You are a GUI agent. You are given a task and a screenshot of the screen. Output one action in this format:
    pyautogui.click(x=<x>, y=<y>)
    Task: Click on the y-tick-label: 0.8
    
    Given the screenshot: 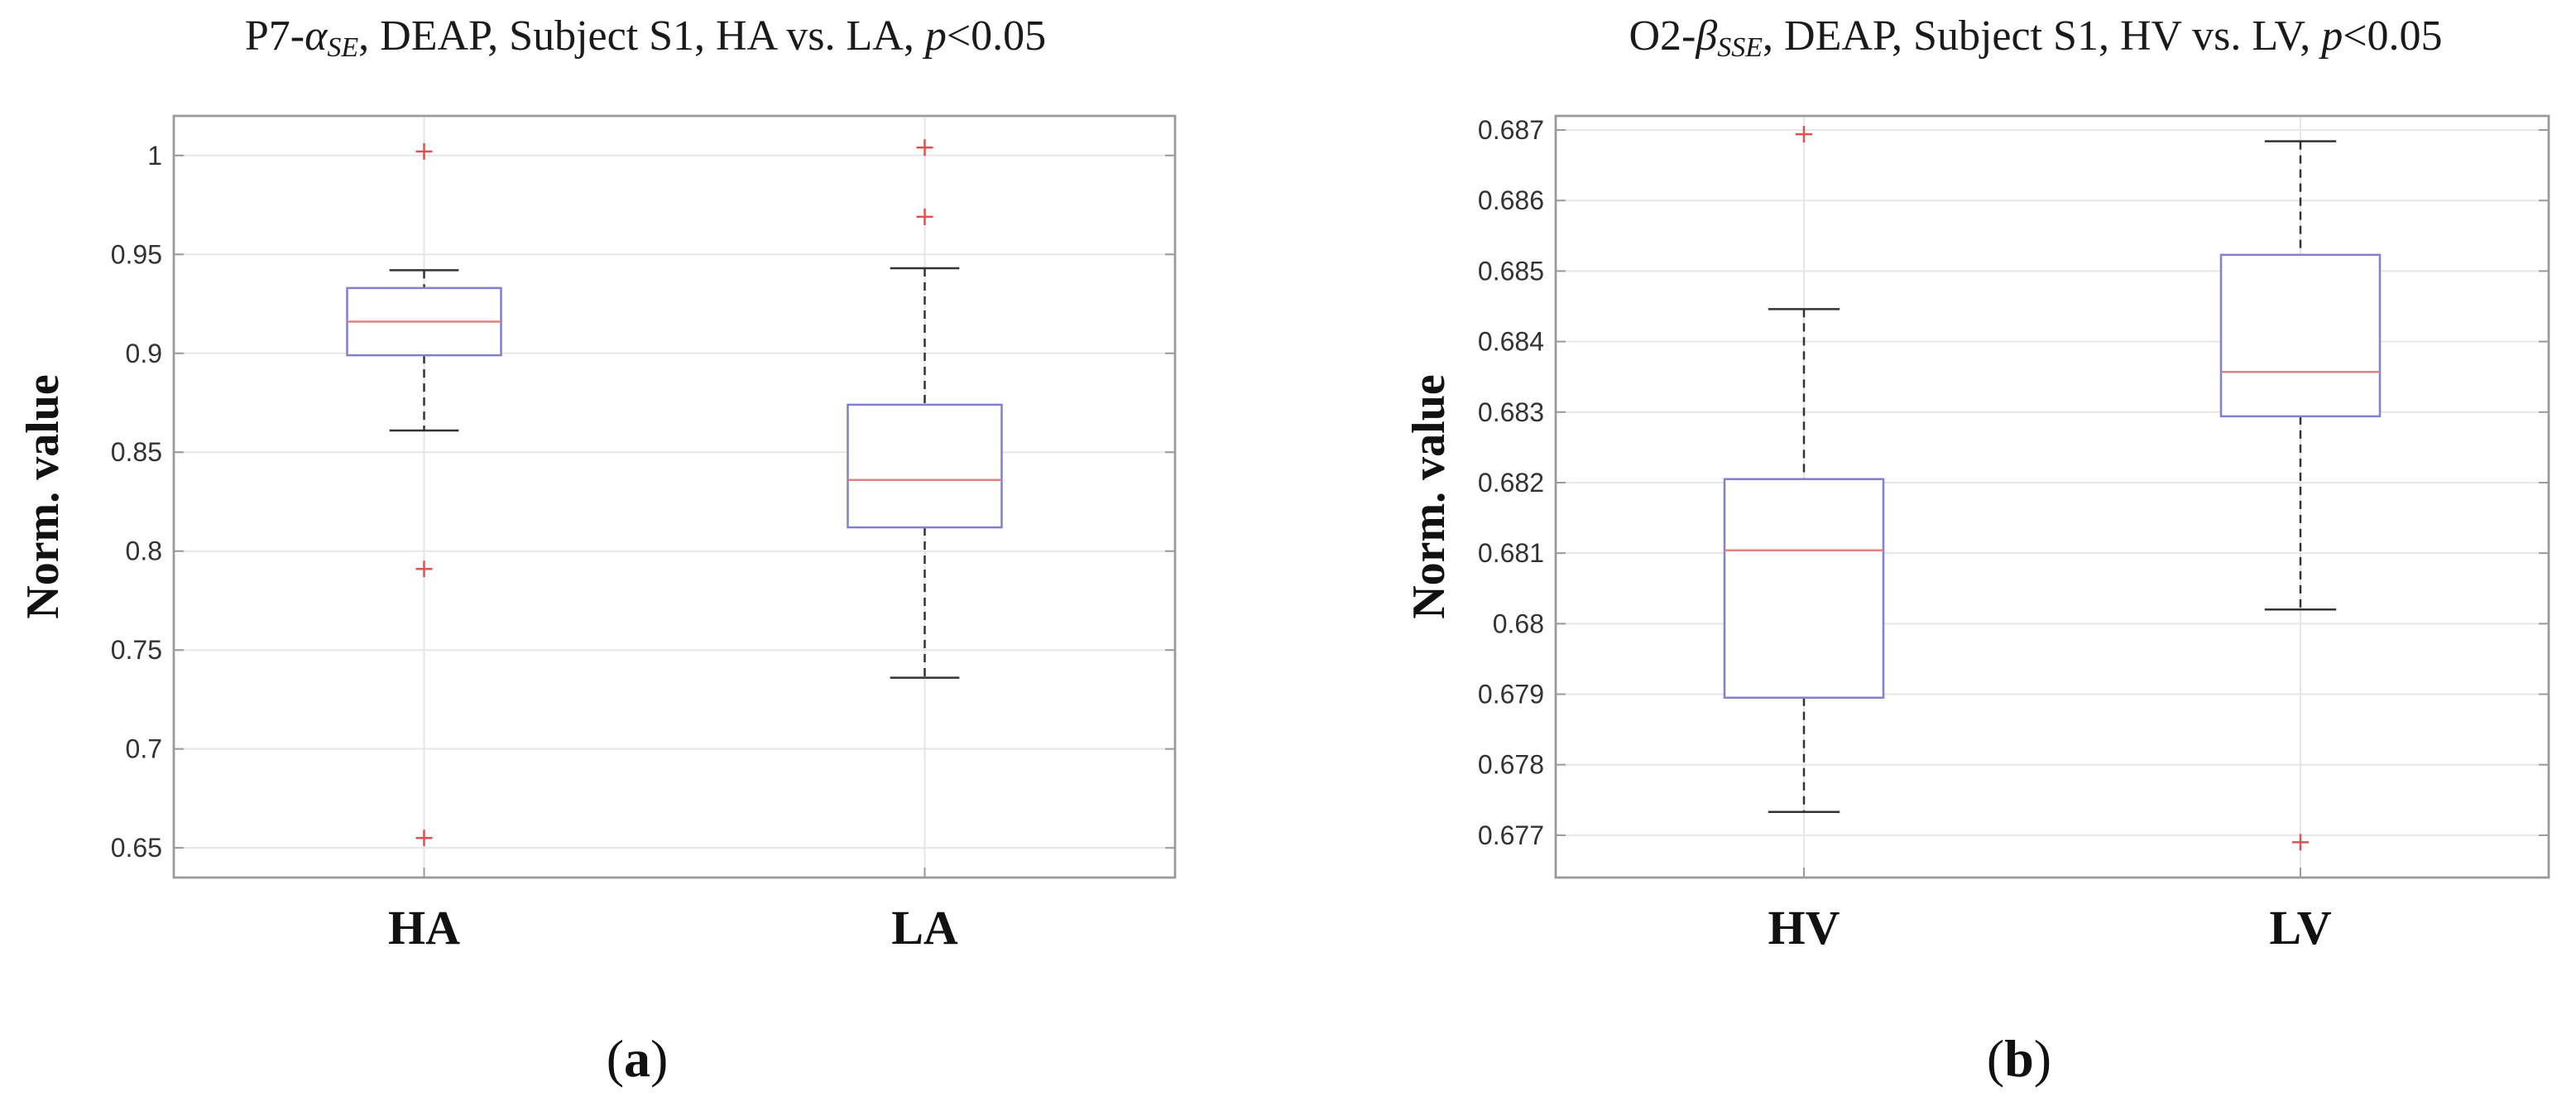 What is the action you would take?
    pyautogui.click(x=144, y=551)
    